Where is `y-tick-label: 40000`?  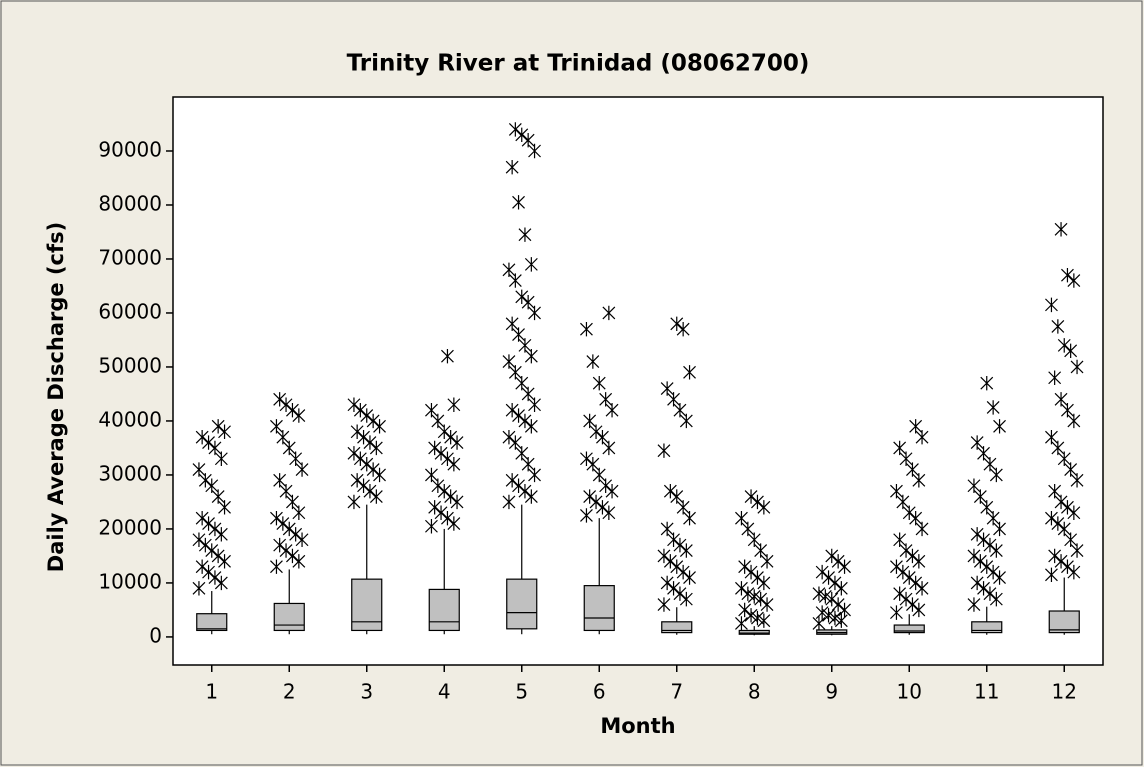
y-tick-label: 40000 is located at coordinates (130, 419).